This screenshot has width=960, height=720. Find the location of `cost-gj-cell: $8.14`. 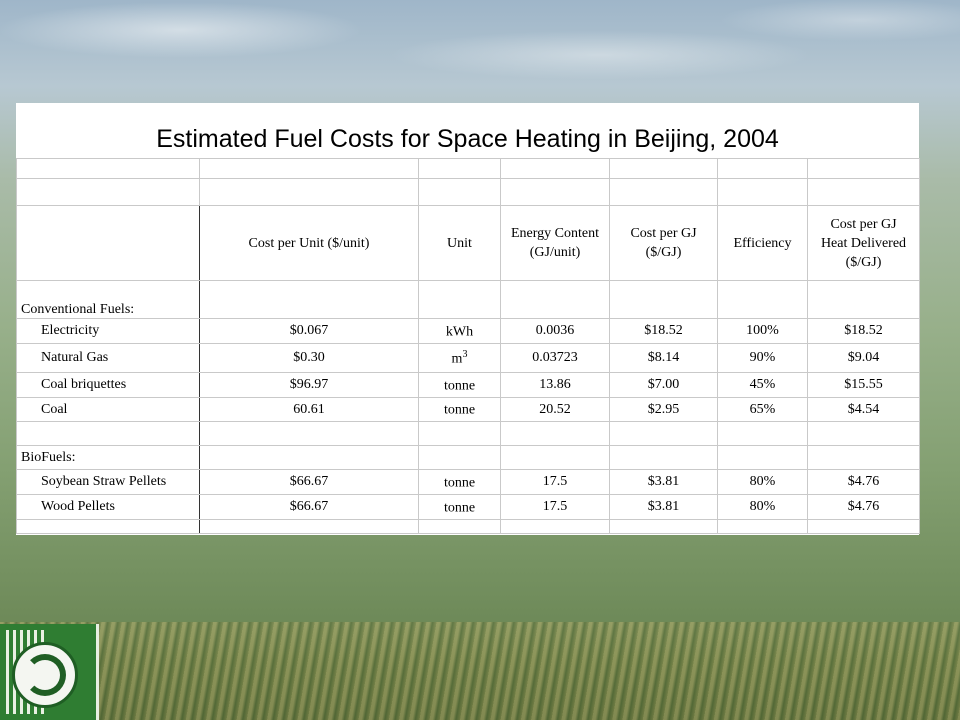

cost-gj-cell: $8.14 is located at coordinates (663, 358).